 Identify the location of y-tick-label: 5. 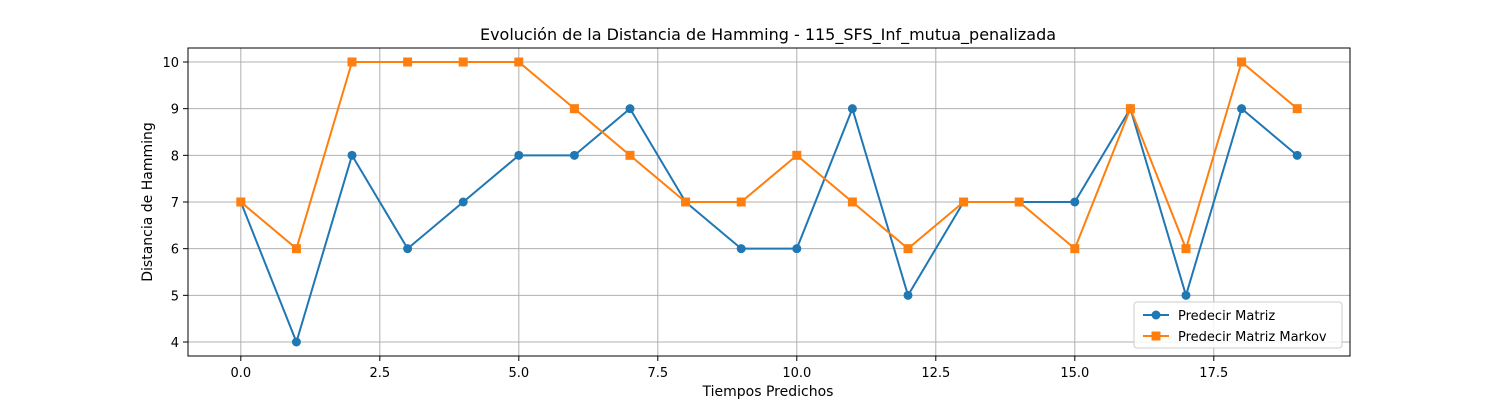
(175, 296).